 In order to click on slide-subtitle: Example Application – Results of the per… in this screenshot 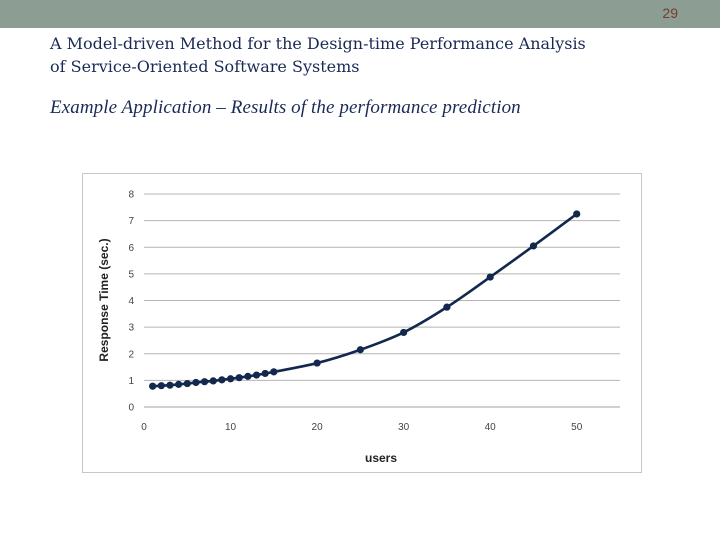, I will do `click(285, 107)`.